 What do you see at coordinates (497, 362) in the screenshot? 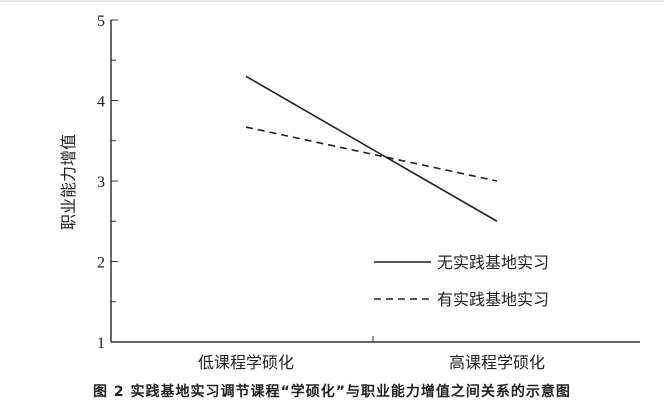
I see `x-tick-label: 高课程学硕化` at bounding box center [497, 362].